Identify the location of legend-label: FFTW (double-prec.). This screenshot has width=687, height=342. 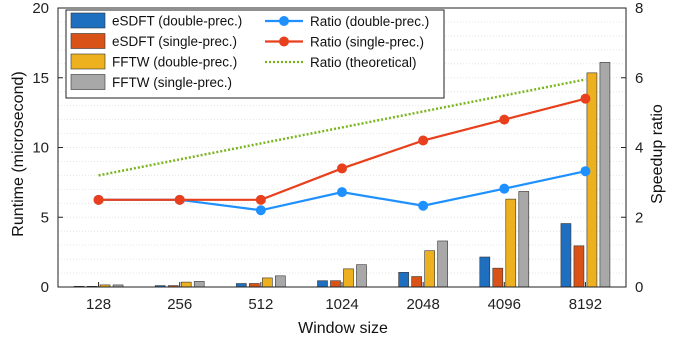
(174, 62).